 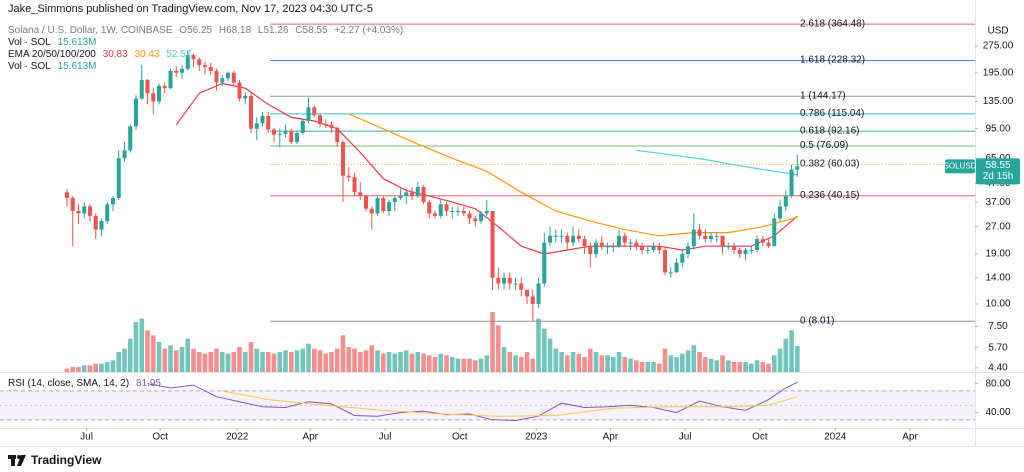 I want to click on volume-value: 15.613M, so click(x=77, y=66).